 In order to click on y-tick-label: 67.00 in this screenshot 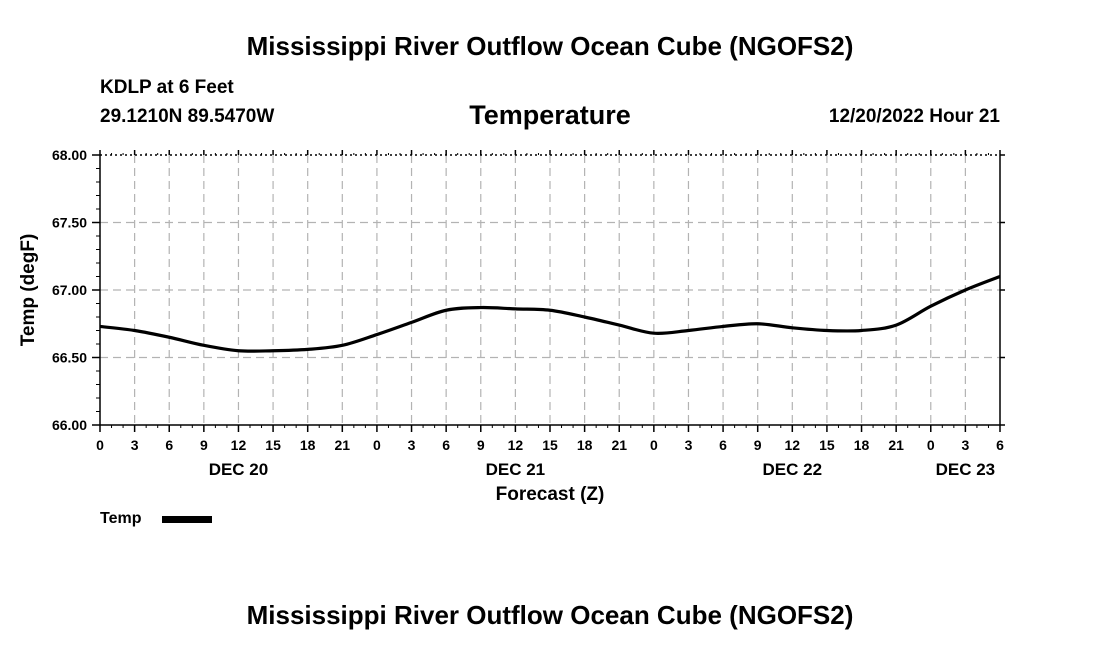, I will do `click(69, 290)`.